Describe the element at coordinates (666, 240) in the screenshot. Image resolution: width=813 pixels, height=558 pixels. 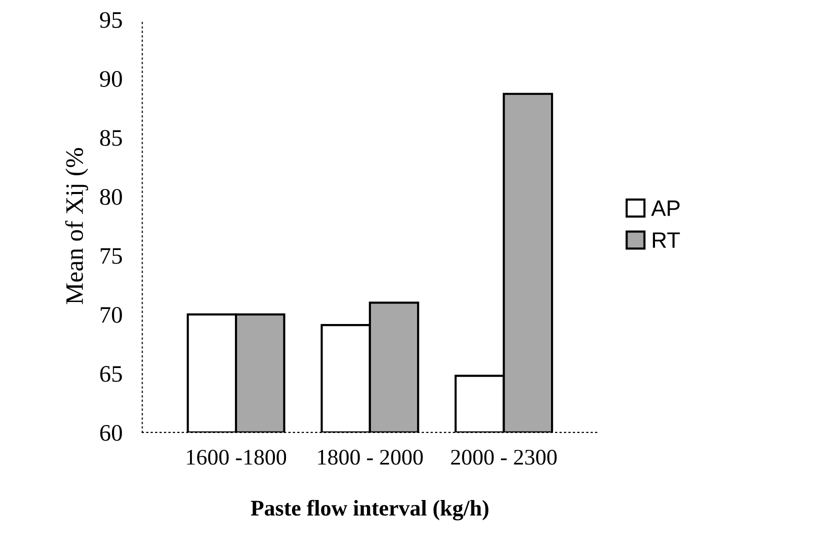
I see `legend-label: RT` at that location.